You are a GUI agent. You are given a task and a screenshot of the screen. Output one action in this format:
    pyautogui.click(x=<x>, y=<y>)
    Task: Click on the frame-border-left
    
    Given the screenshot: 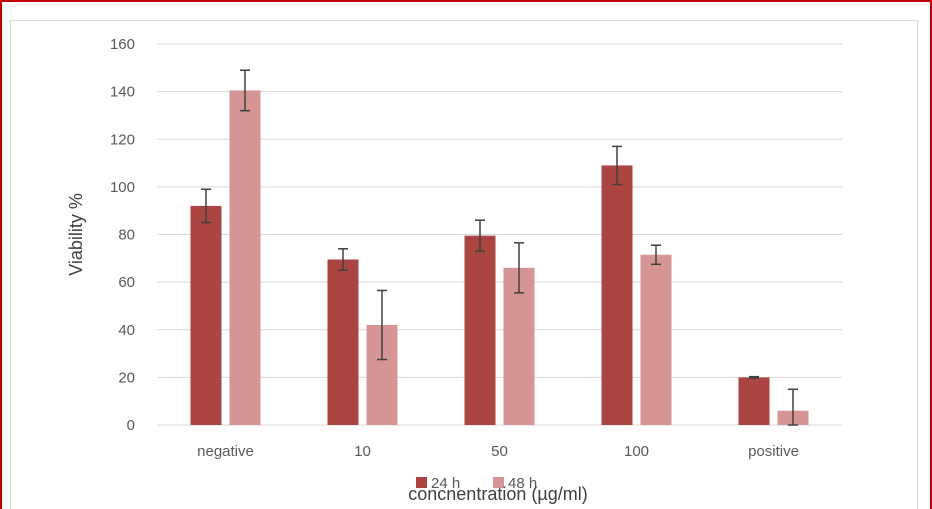 What is the action you would take?
    pyautogui.click(x=1, y=254)
    